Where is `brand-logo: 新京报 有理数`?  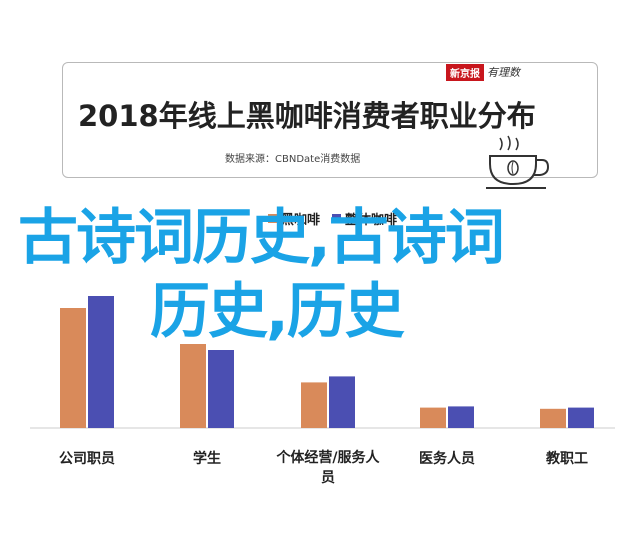 brand-logo: 新京报 有理数 is located at coordinates (483, 72).